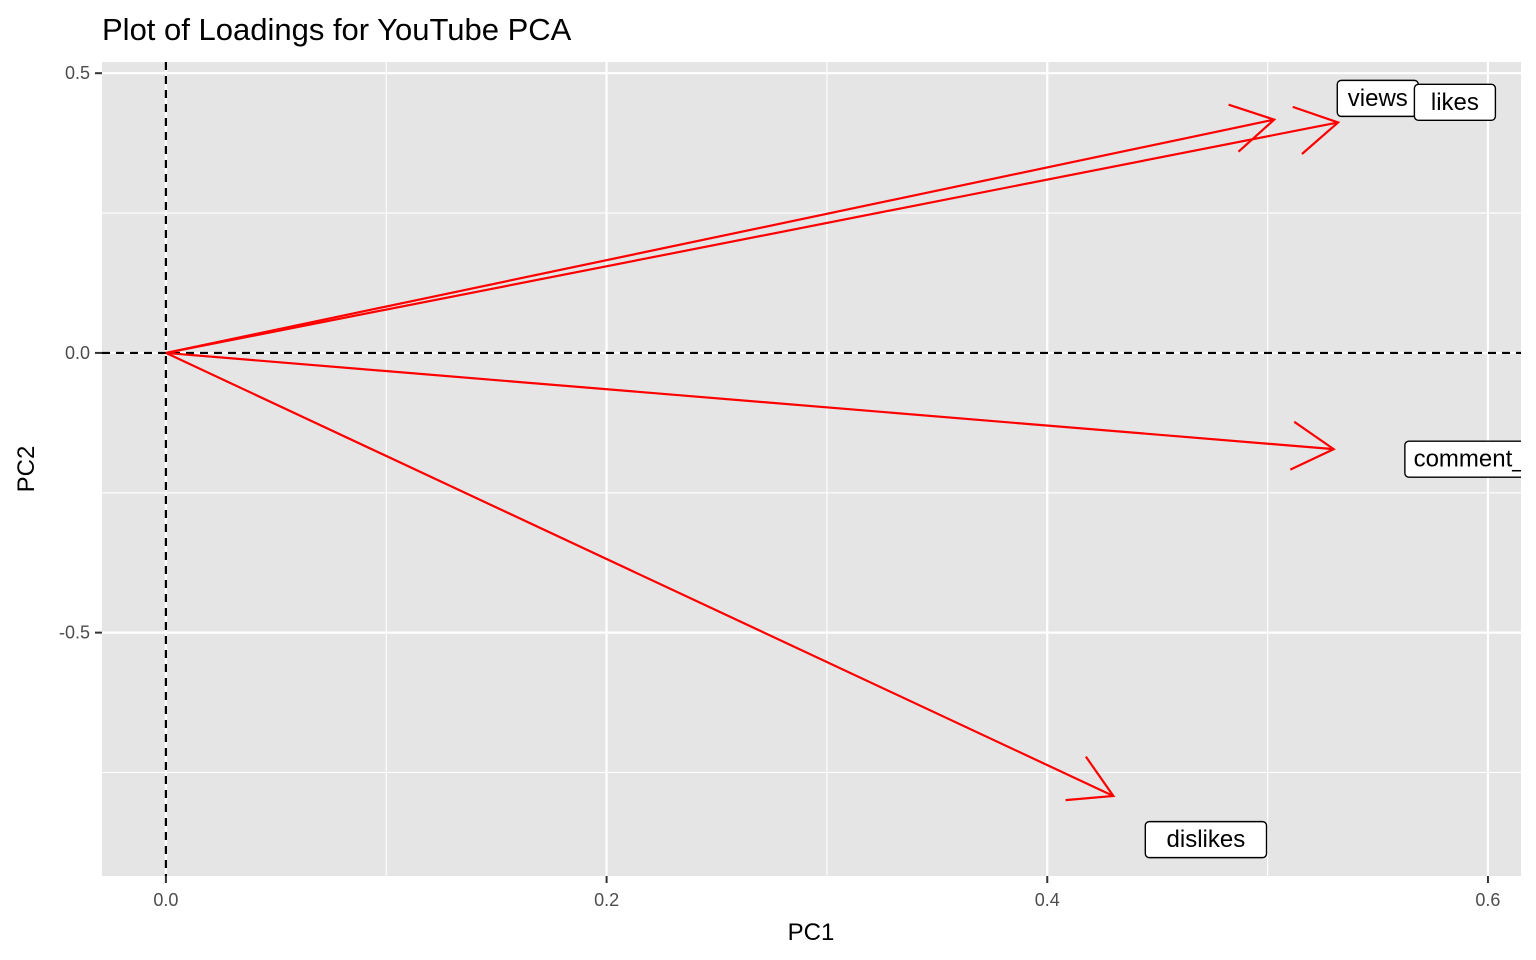 This screenshot has width=1536, height=960. What do you see at coordinates (826, 893) in the screenshot?
I see `x-axis: 0.0 0.2 0.4 0.6` at bounding box center [826, 893].